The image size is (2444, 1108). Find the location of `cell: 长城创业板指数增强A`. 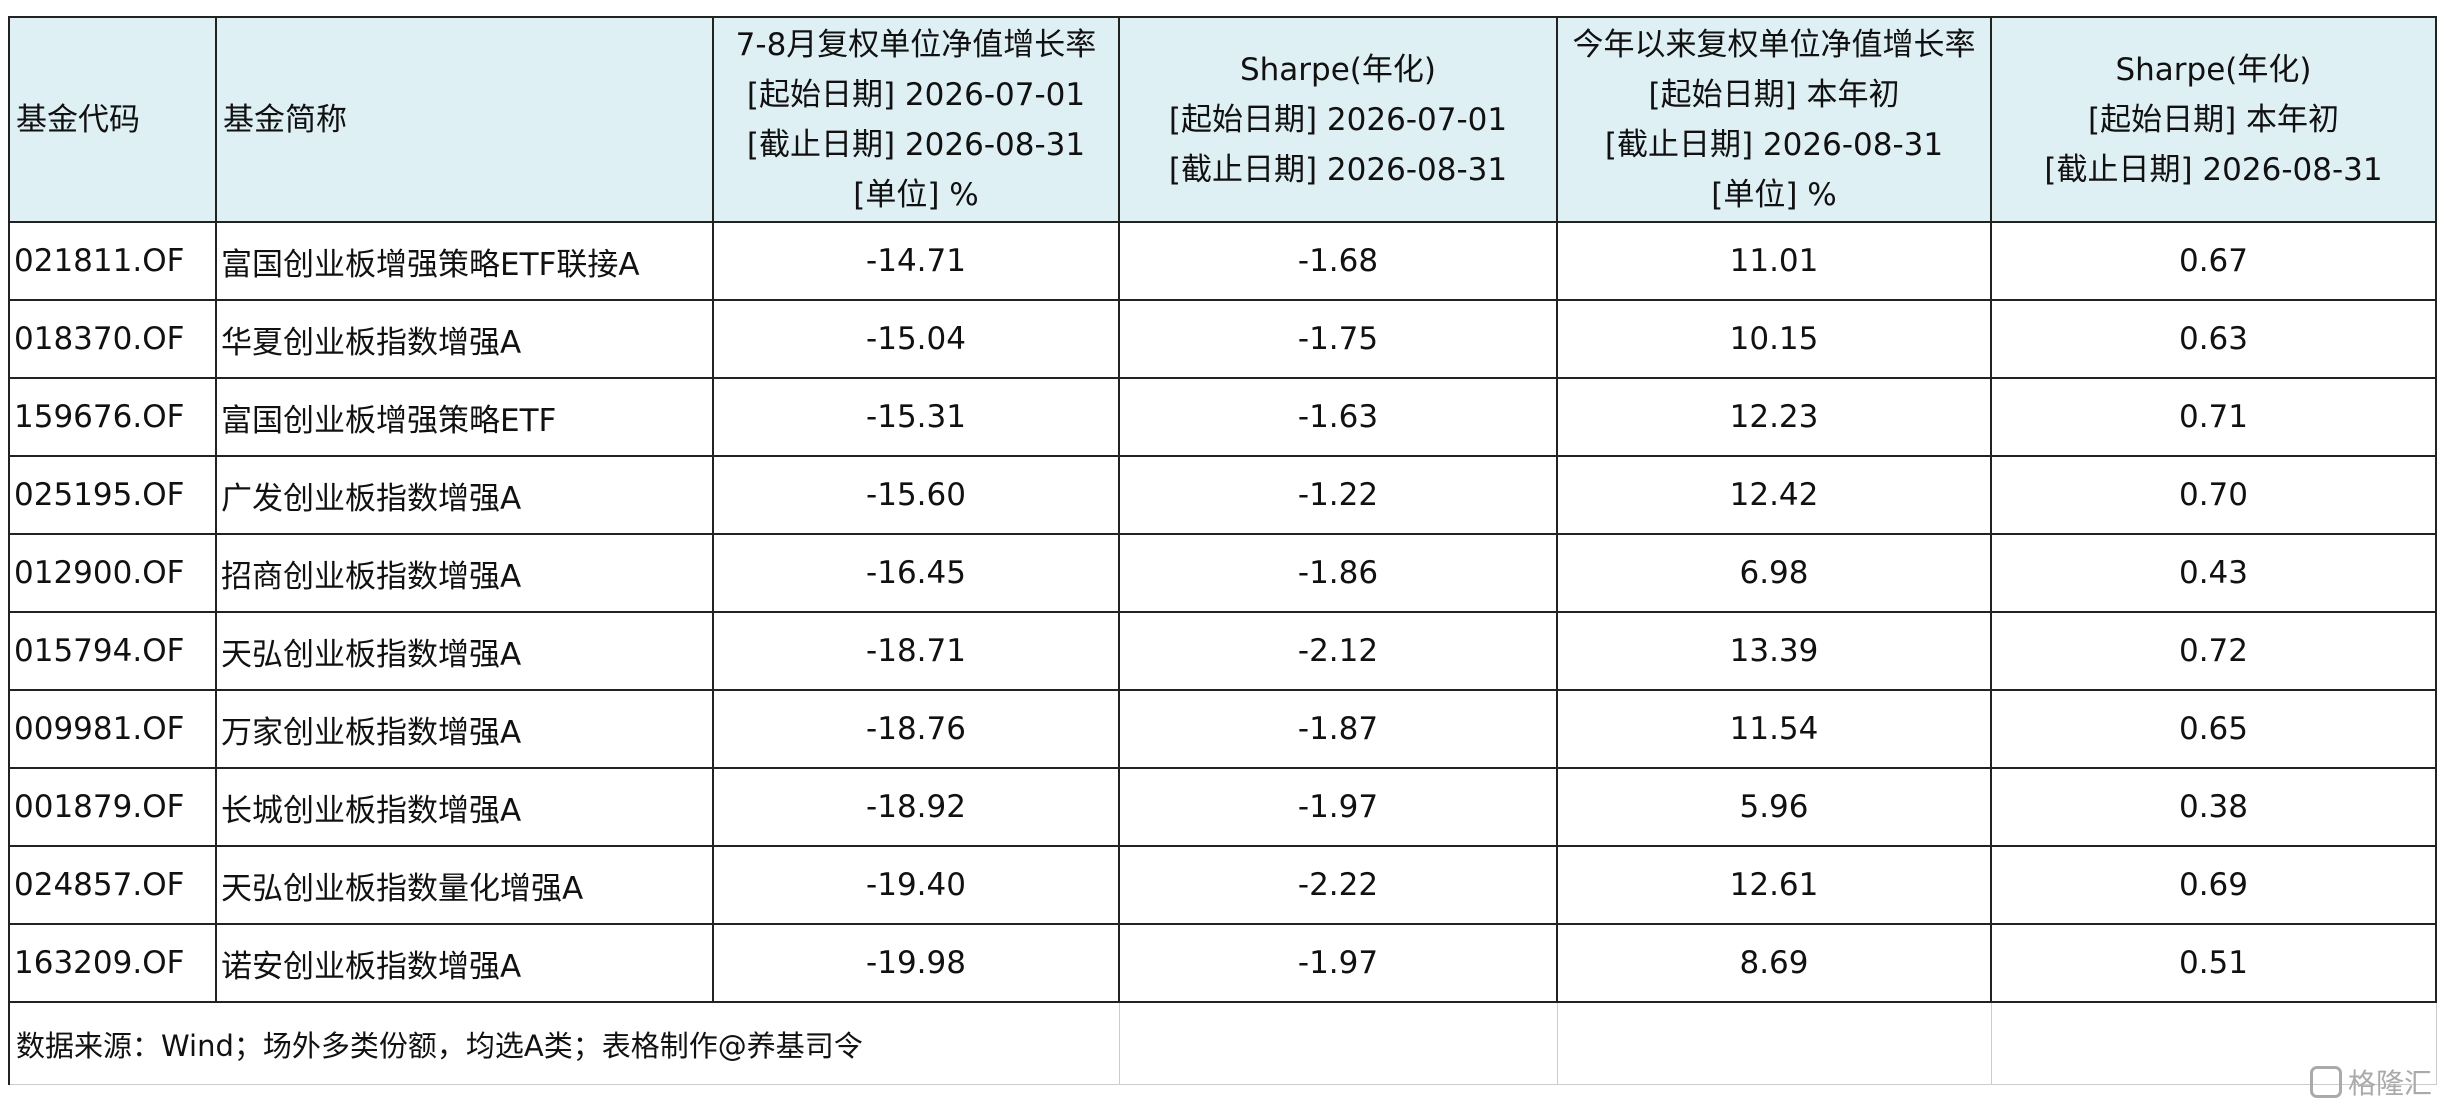

cell: 长城创业板指数增强A is located at coordinates (464, 807).